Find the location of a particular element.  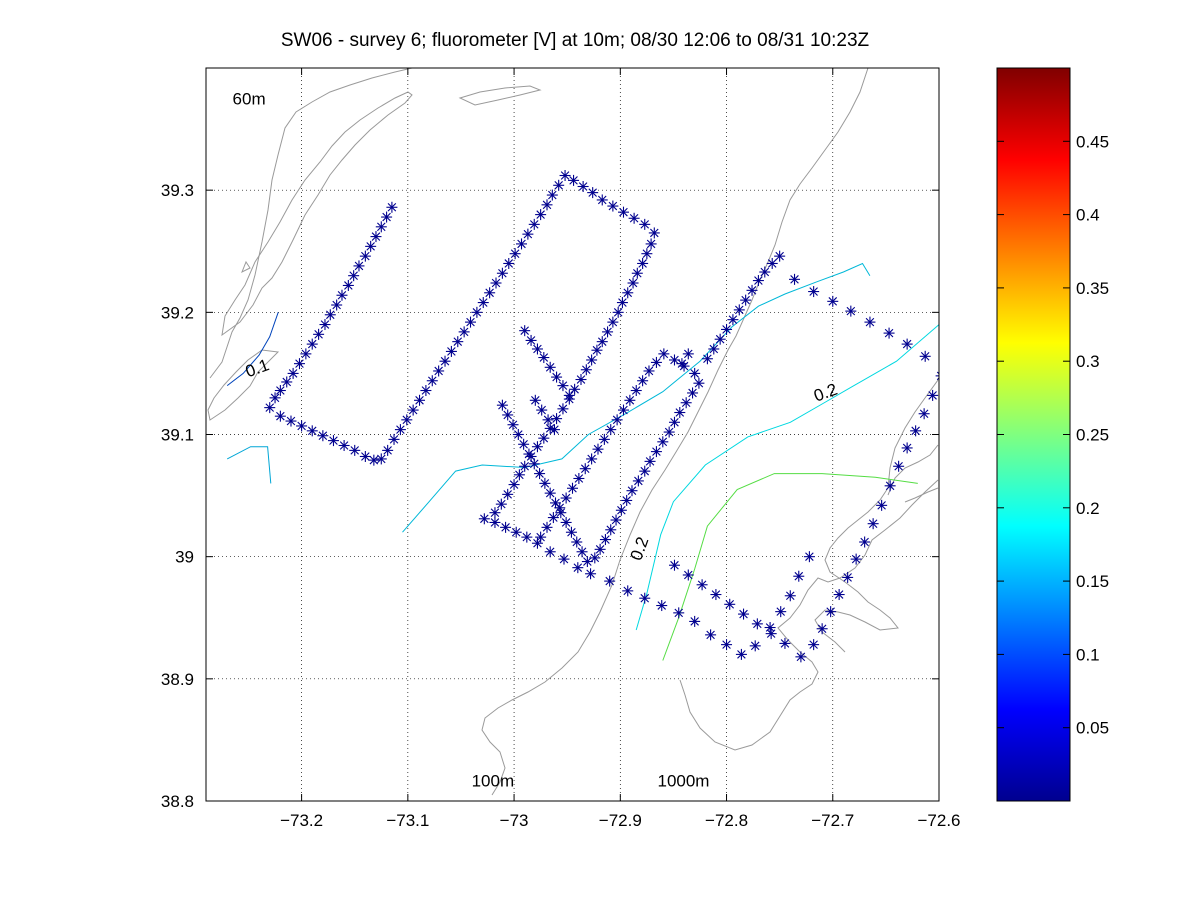

isobath-label: 100m is located at coordinates (493, 780).